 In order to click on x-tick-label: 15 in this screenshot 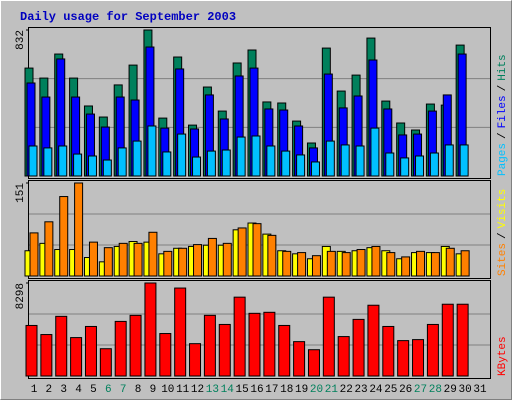, I will do `click(242, 390)`.